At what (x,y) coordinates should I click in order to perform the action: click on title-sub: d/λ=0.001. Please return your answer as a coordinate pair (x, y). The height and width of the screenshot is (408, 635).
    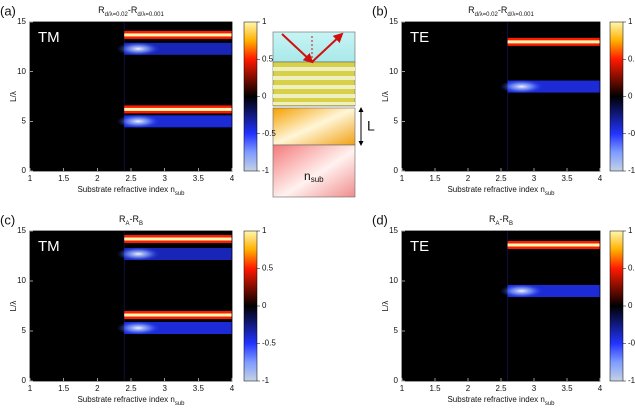
    Looking at the image, I should click on (150, 15).